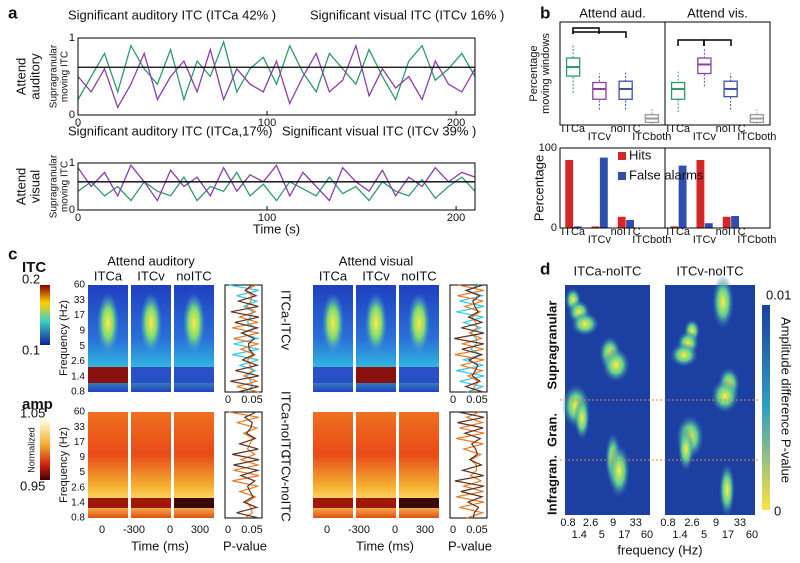 The width and height of the screenshot is (800, 563). Describe the element at coordinates (602, 535) in the screenshot. I see `x-tick-label: 5` at that location.